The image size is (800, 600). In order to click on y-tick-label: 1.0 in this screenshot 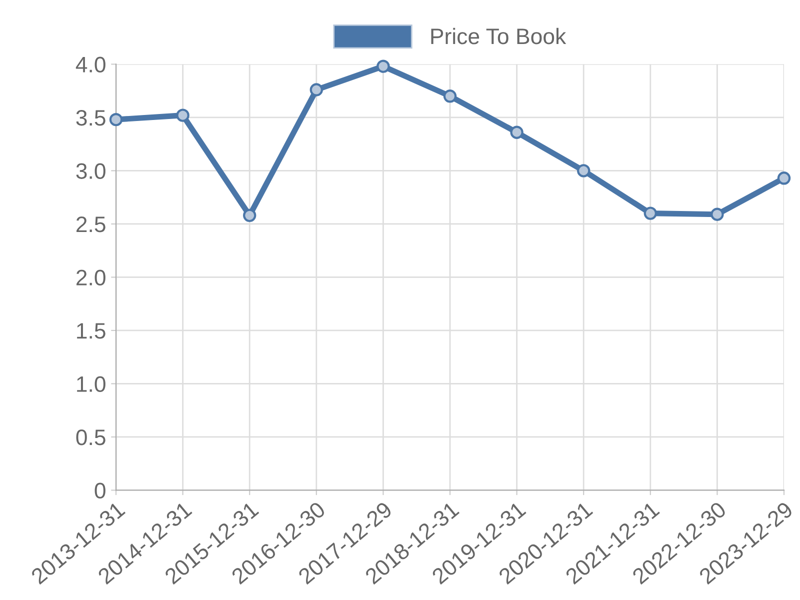, I will do `click(91, 384)`.